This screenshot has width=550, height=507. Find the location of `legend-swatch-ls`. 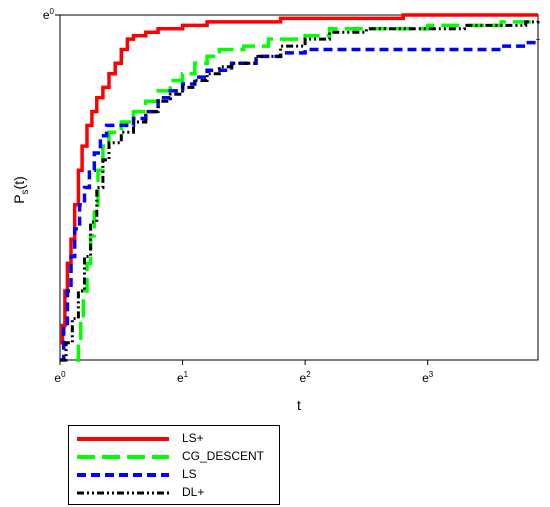

legend-swatch-ls is located at coordinates (123, 475).